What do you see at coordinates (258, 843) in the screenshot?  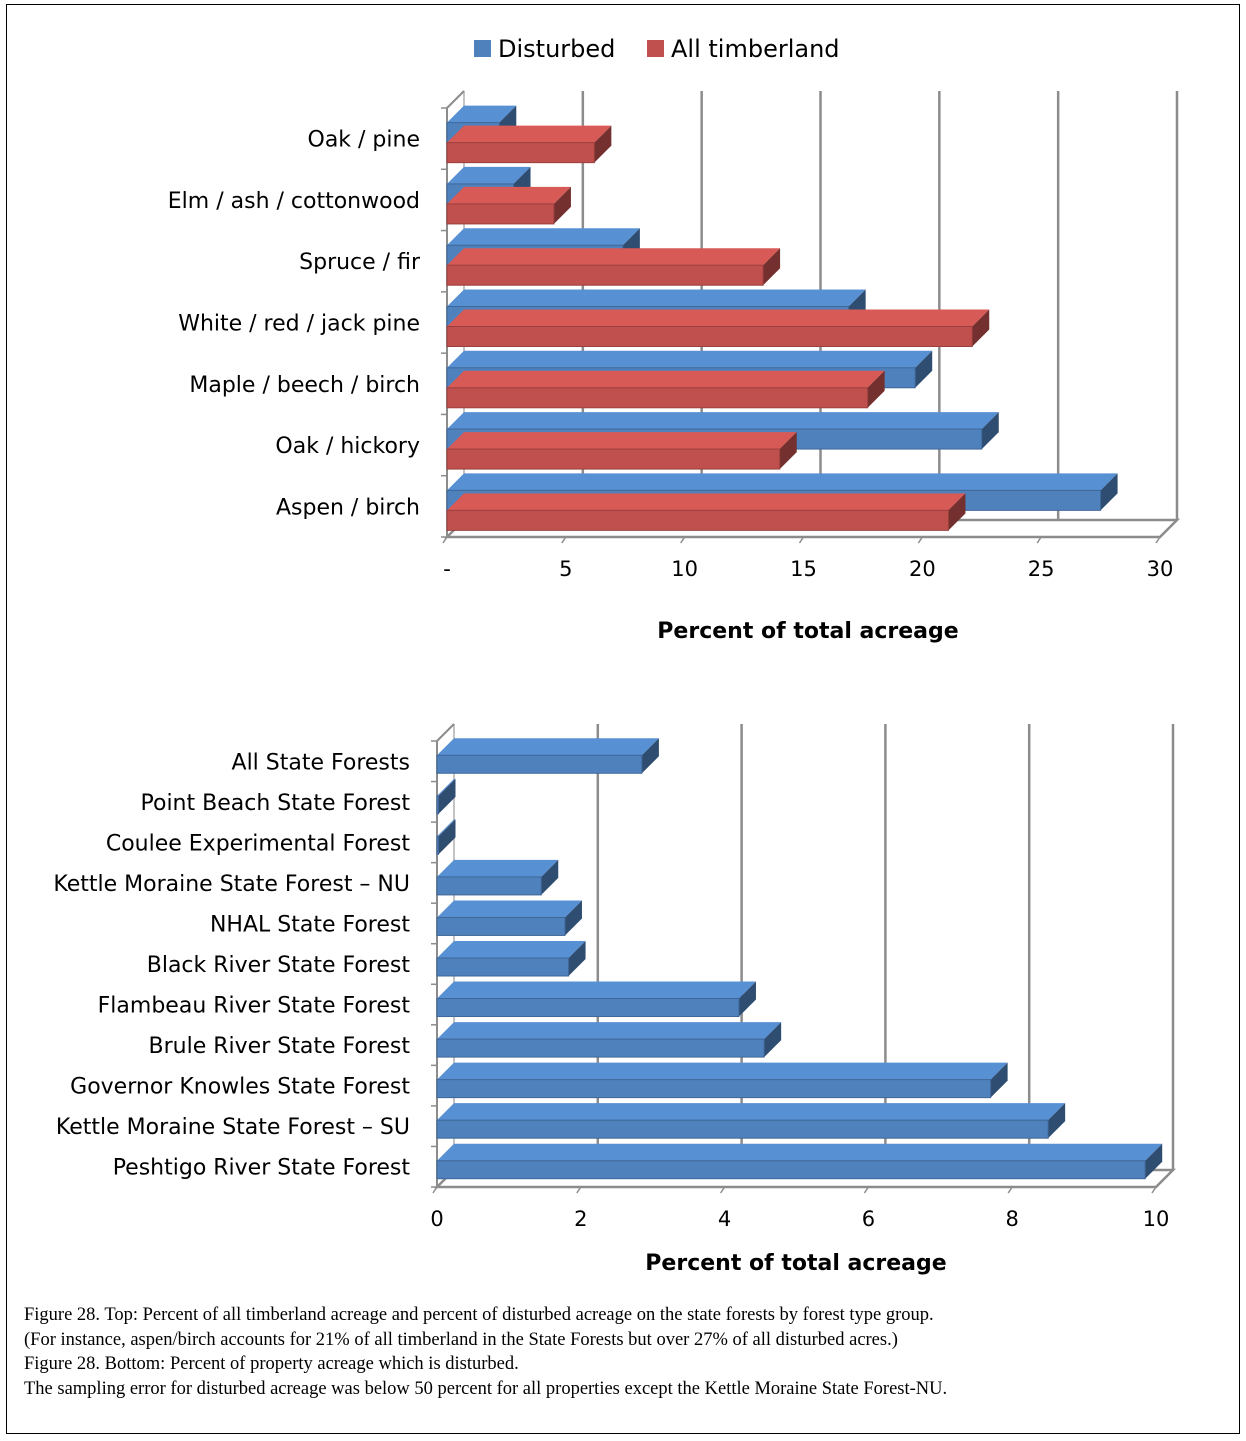 I see `category-label: Coulee Experimental Forest` at bounding box center [258, 843].